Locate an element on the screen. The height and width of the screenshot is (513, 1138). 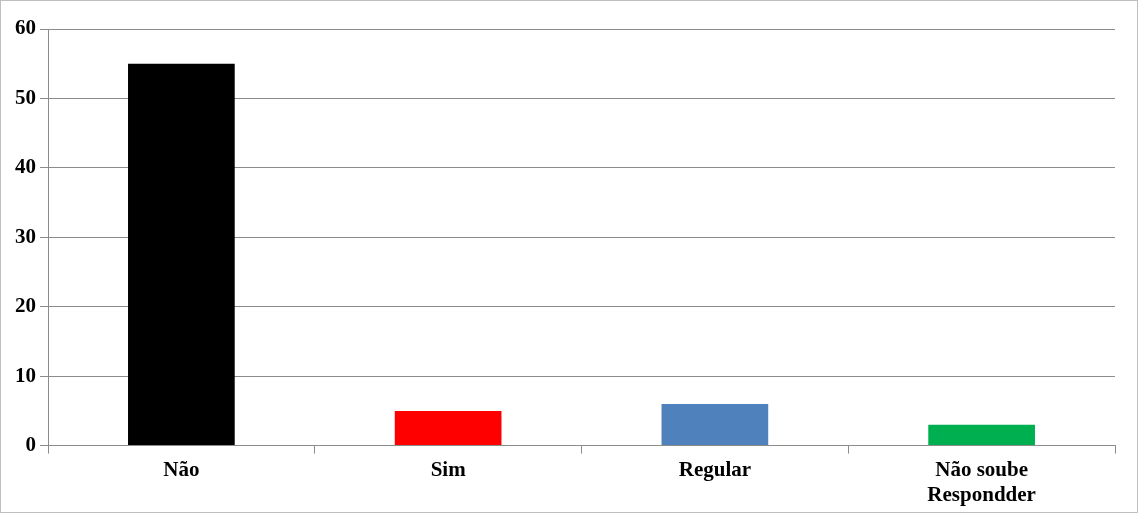
y-tick-label: 50 is located at coordinates (25, 96).